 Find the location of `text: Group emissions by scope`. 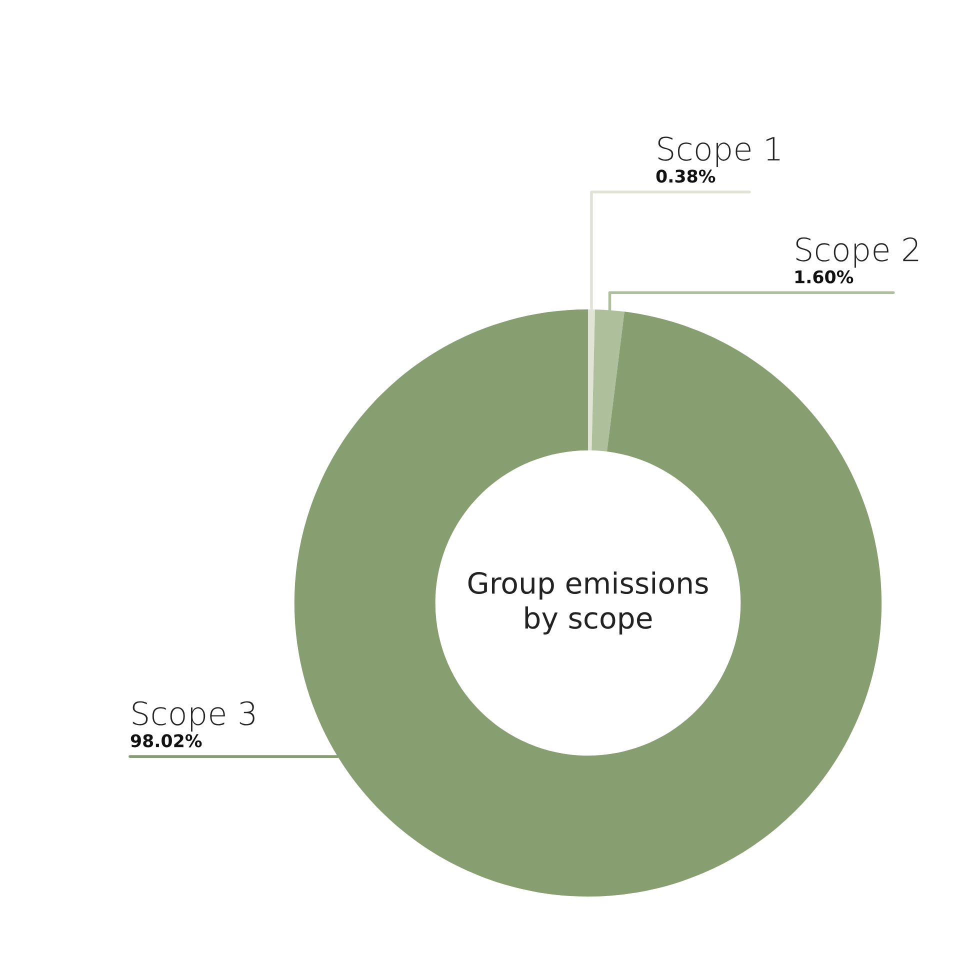

text: Group emissions by scope is located at coordinates (588, 603).